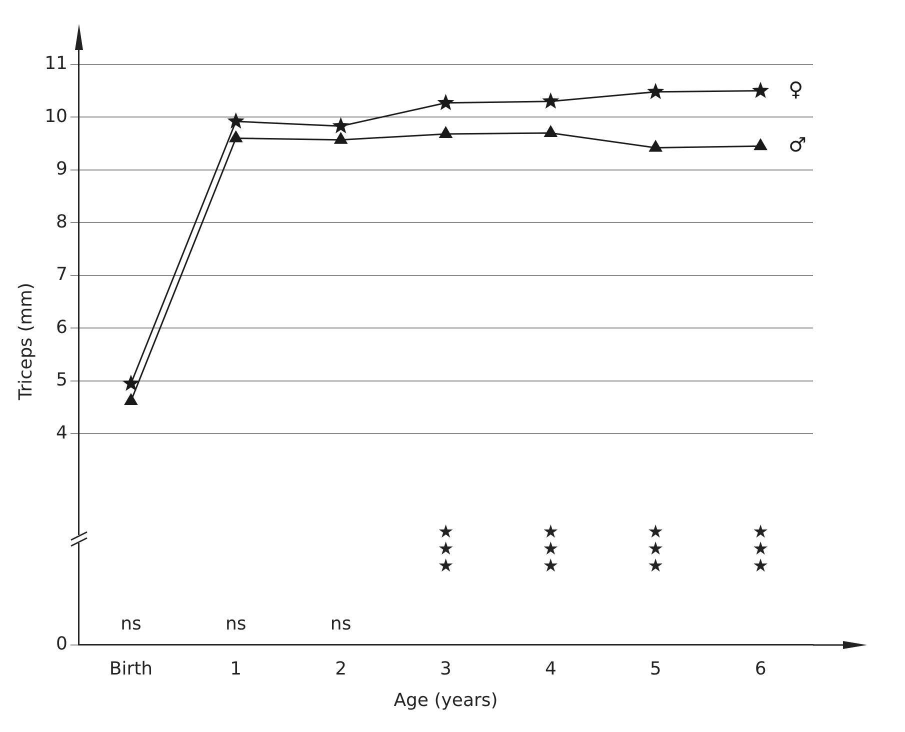  Describe the element at coordinates (131, 669) in the screenshot. I see `x-tick-label: Birth` at that location.